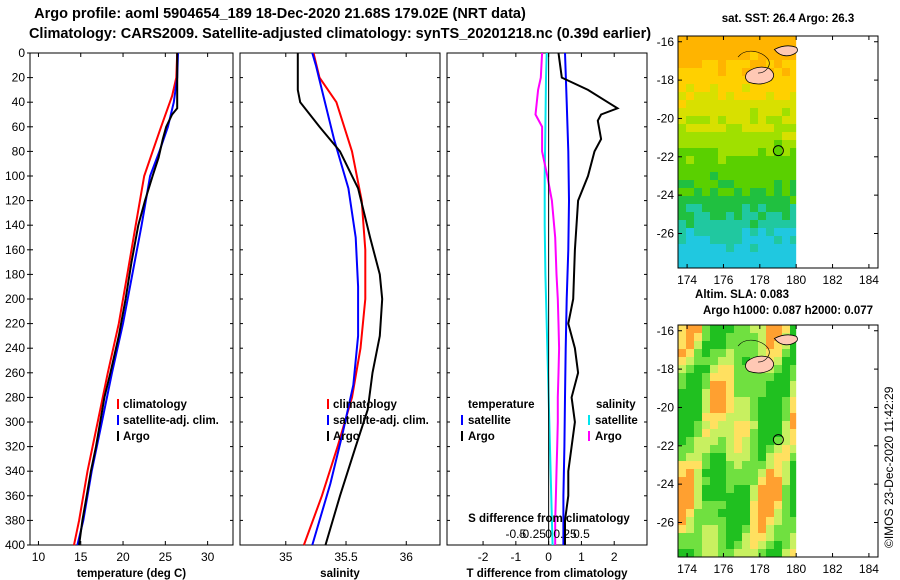 Image resolution: width=900 pixels, height=580 pixels. Describe the element at coordinates (15, 348) in the screenshot. I see `y-tick-label: 240` at that location.